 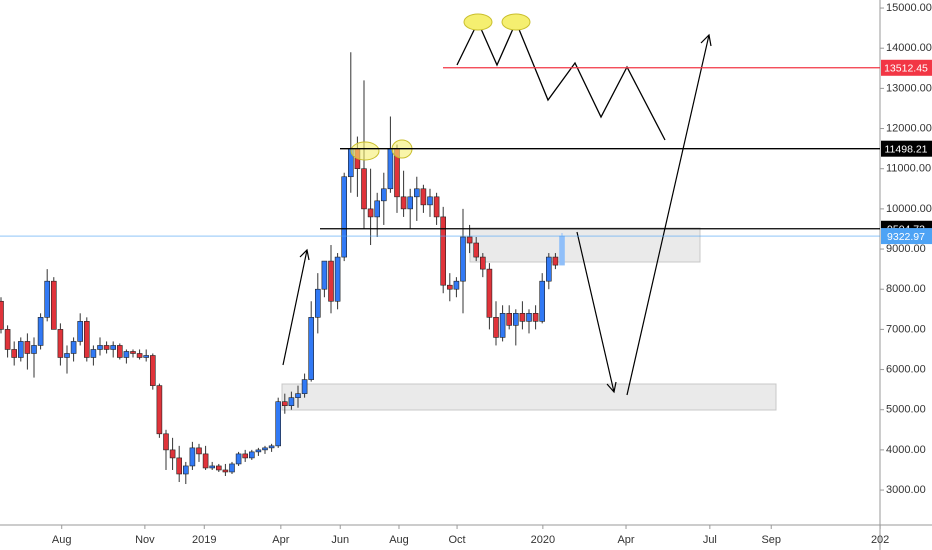 What do you see at coordinates (529, 397) in the screenshot?
I see `support-zone` at bounding box center [529, 397].